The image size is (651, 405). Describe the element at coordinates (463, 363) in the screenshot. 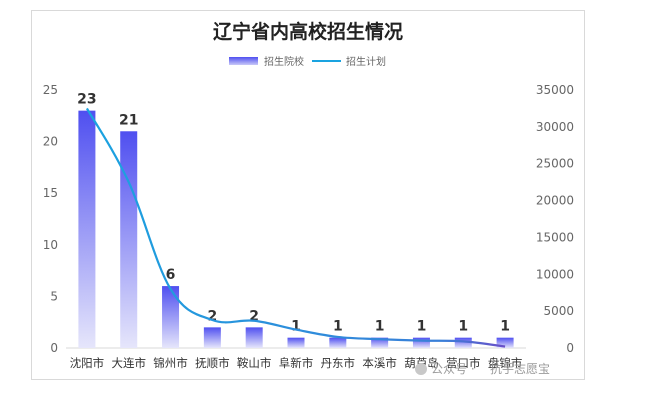

I see `x-category-label: 营口市` at that location.